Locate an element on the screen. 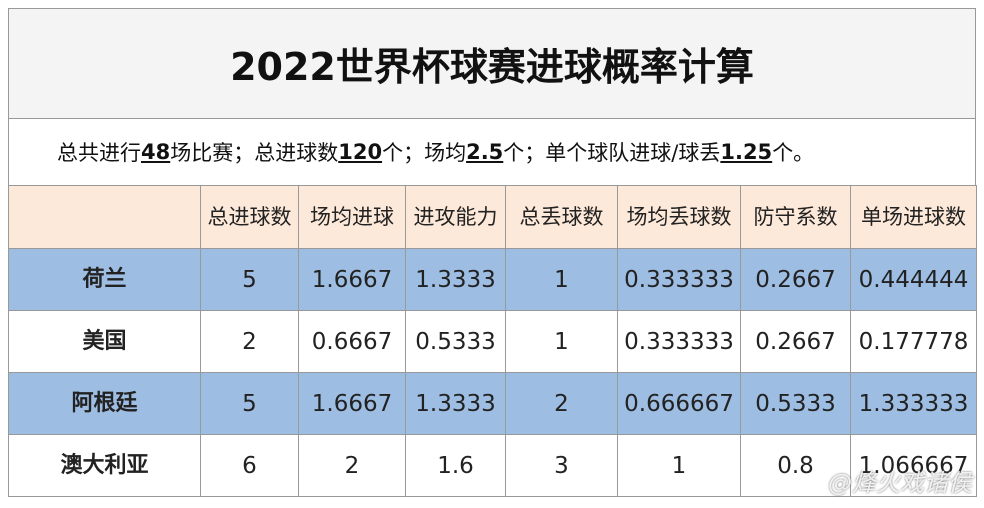 This screenshot has height=508, width=984. cell: 0.444444 is located at coordinates (914, 280).